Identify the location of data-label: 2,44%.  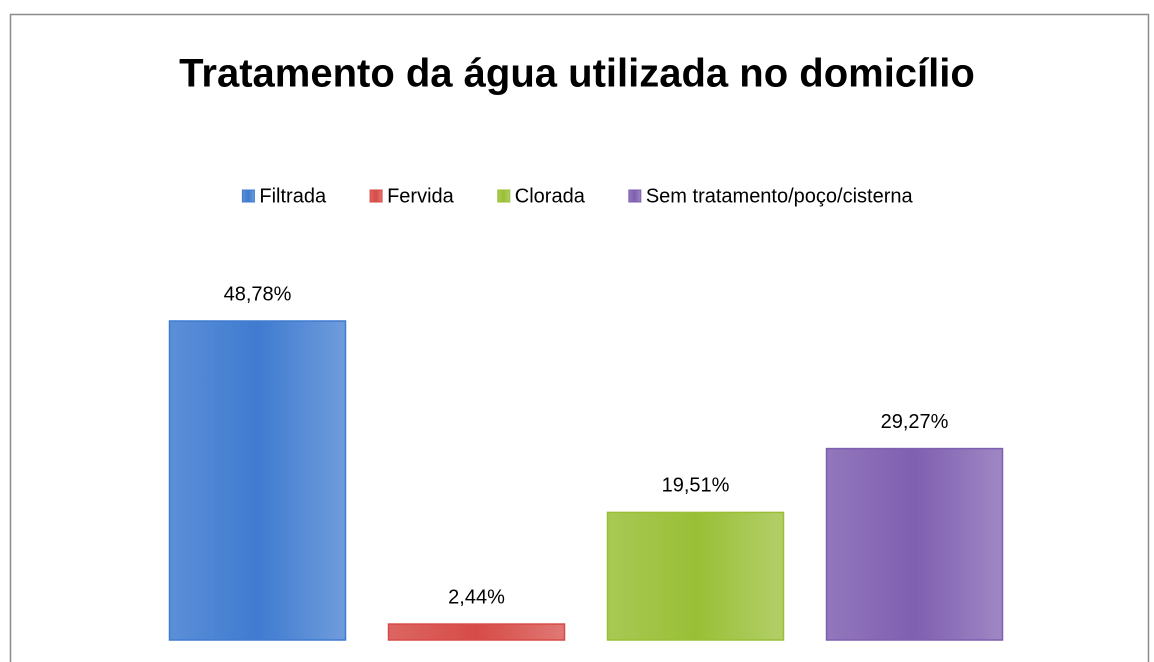
(476, 597).